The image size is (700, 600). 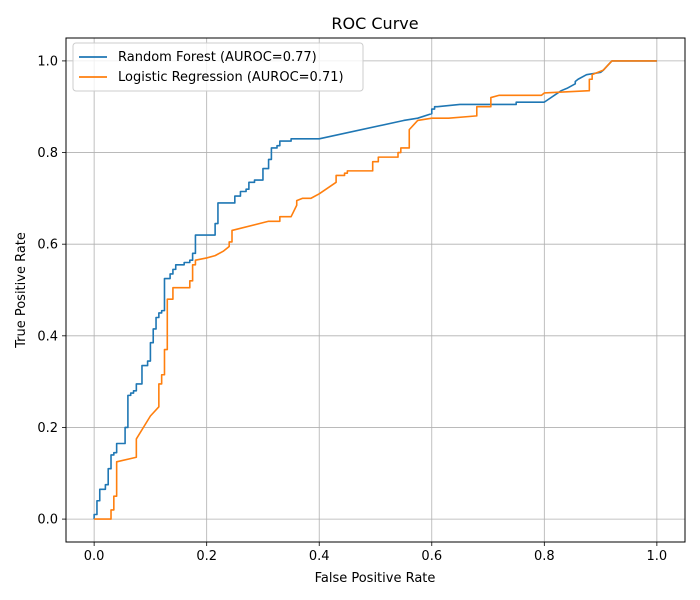 I want to click on x-tick-label: 0.8, so click(x=544, y=556).